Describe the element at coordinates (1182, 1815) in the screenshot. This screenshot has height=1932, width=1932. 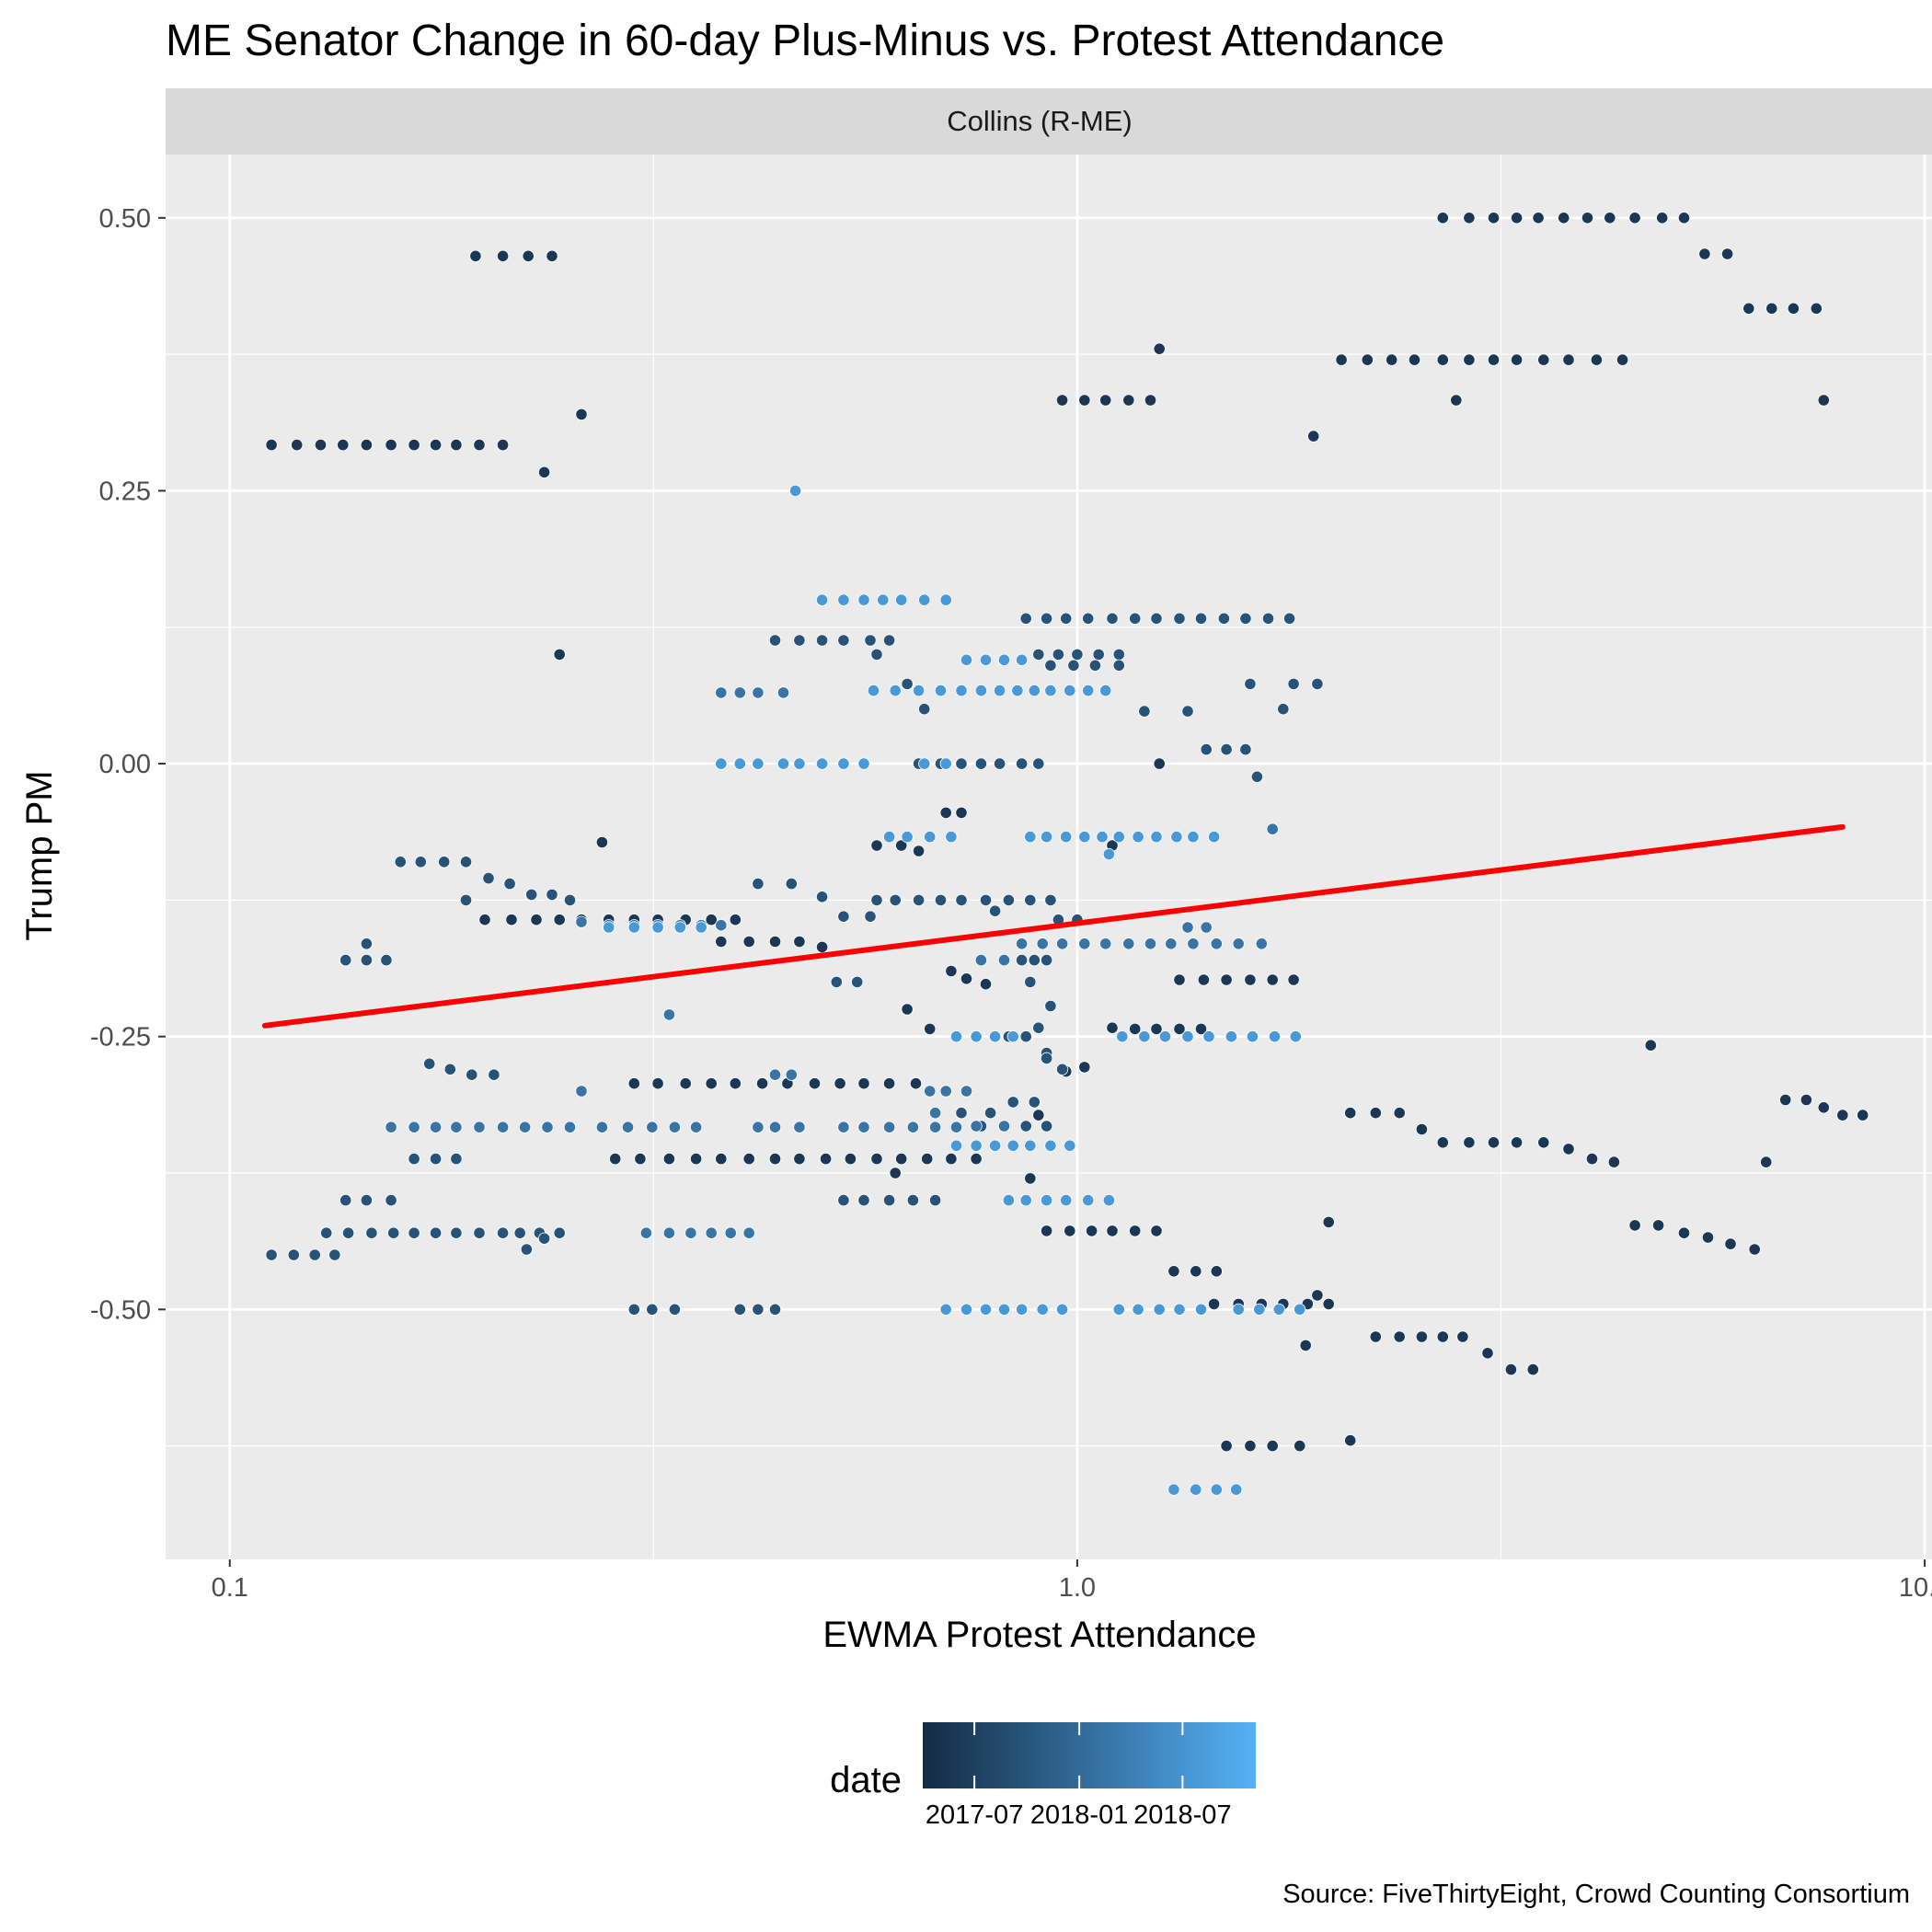
I see `colorbar-tick-label: 2018-07` at that location.